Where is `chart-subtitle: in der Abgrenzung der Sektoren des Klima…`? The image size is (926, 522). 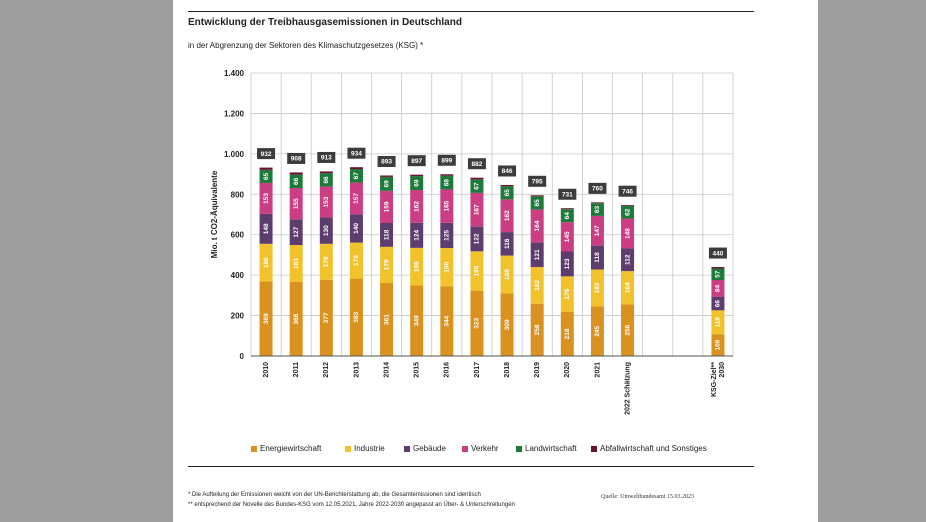
chart-subtitle: in der Abgrenzung der Sektoren des Klima… is located at coordinates (306, 45).